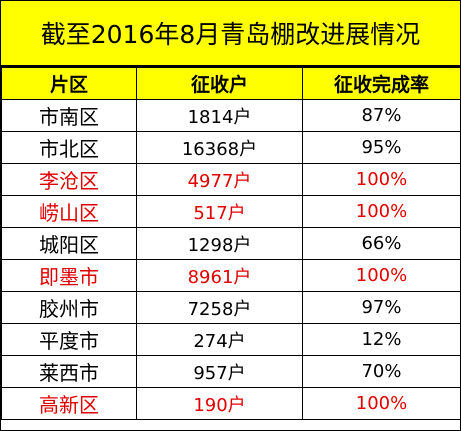 The image size is (461, 431). I want to click on table-row: 城阳区 1298户 66%, so click(231, 243).